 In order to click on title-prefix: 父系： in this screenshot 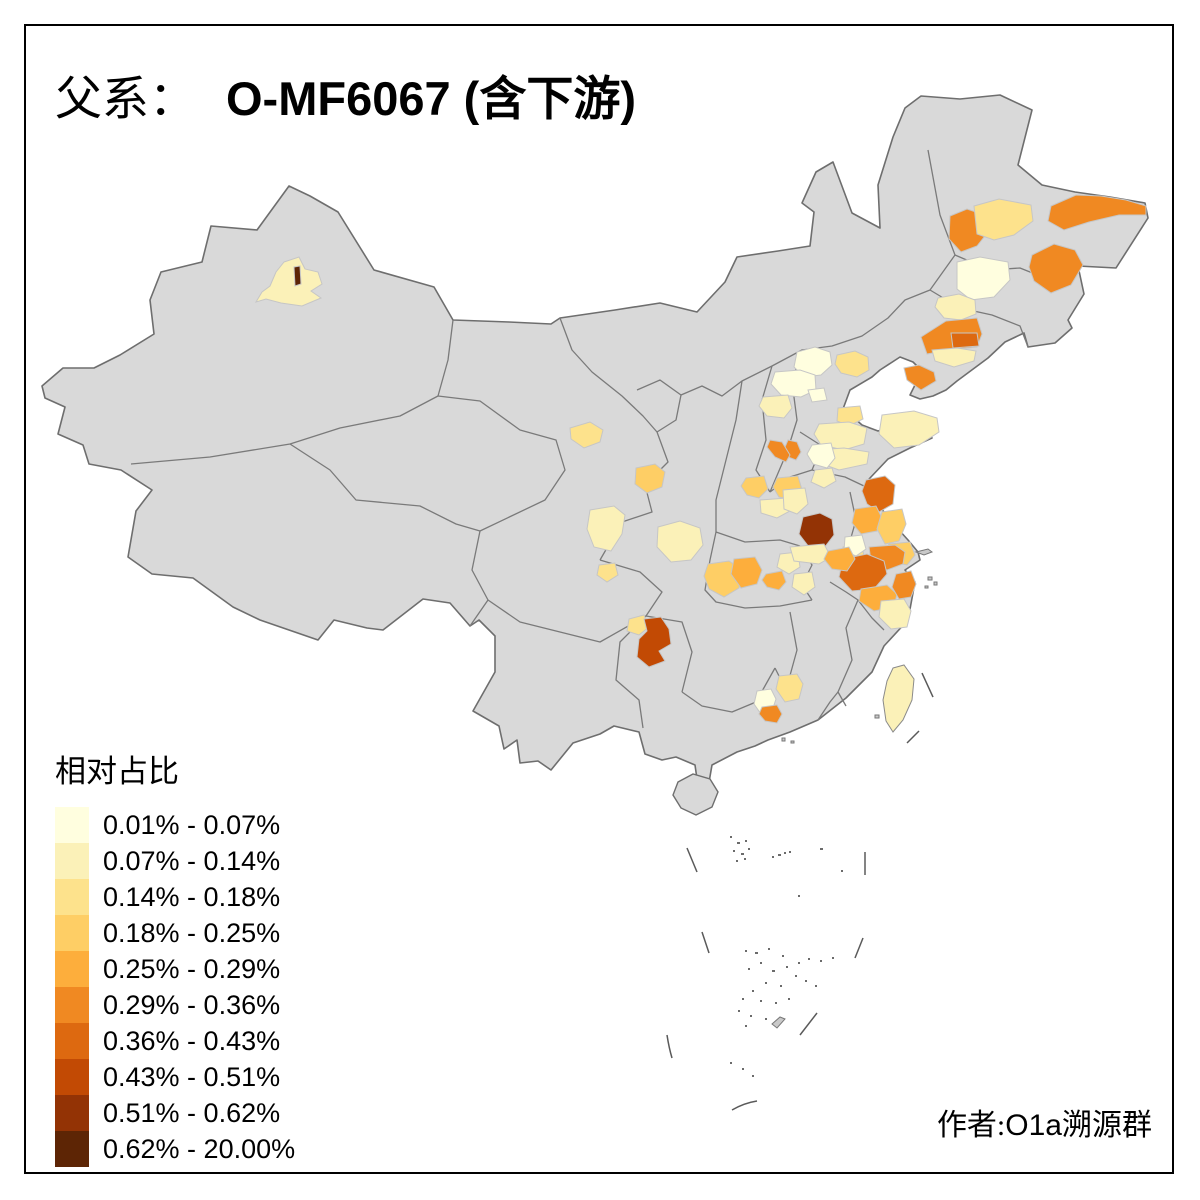, I will do `click(125, 100)`.